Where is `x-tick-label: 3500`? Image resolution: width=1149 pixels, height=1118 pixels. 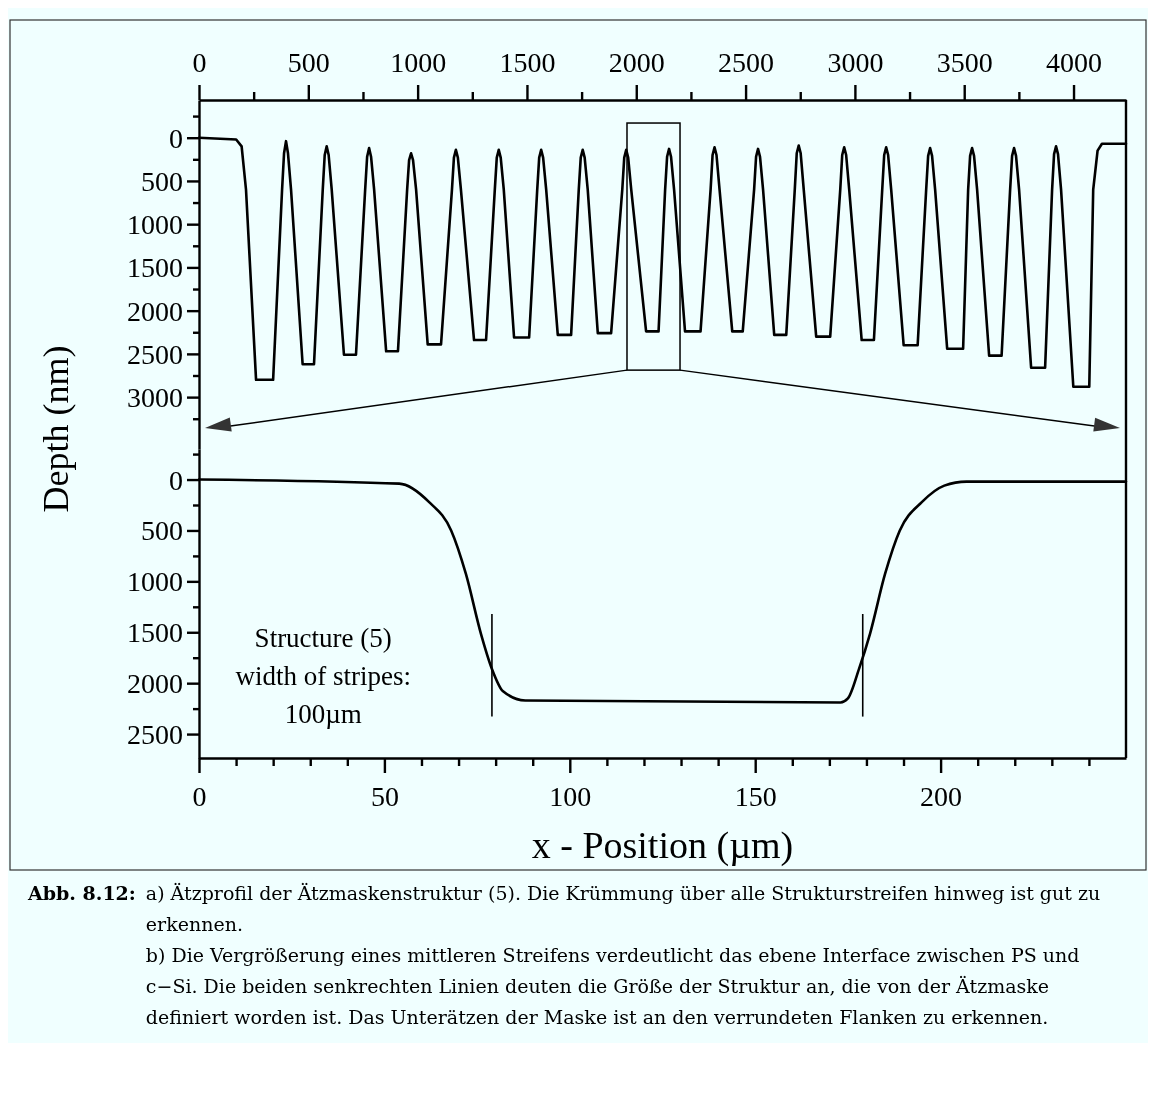
x-tick-label: 3500 is located at coordinates (964, 62).